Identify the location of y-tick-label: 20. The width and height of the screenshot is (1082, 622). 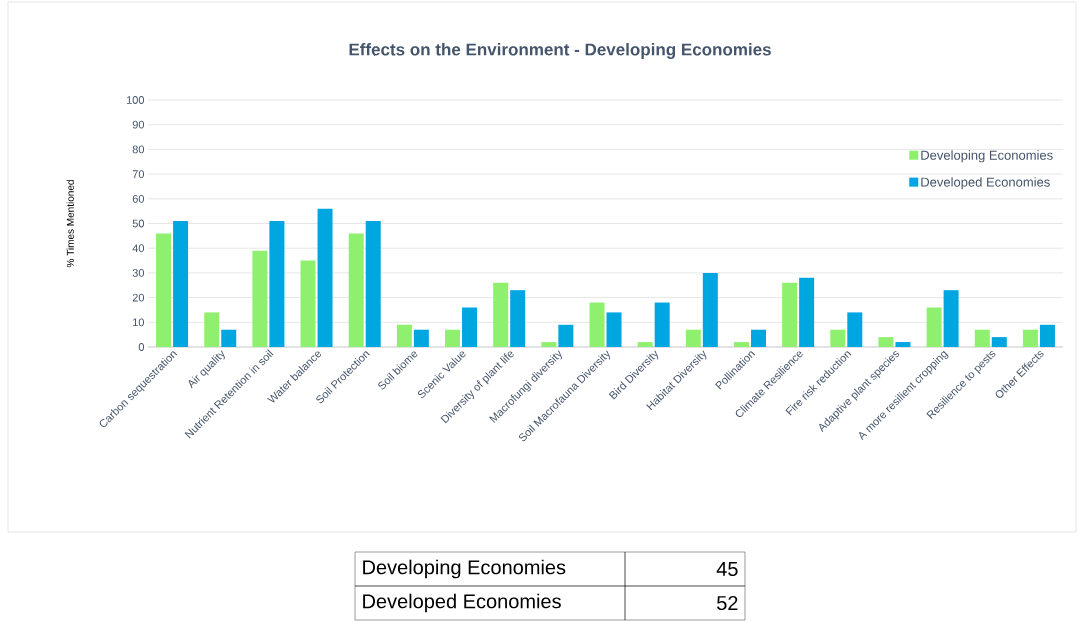
(138, 297).